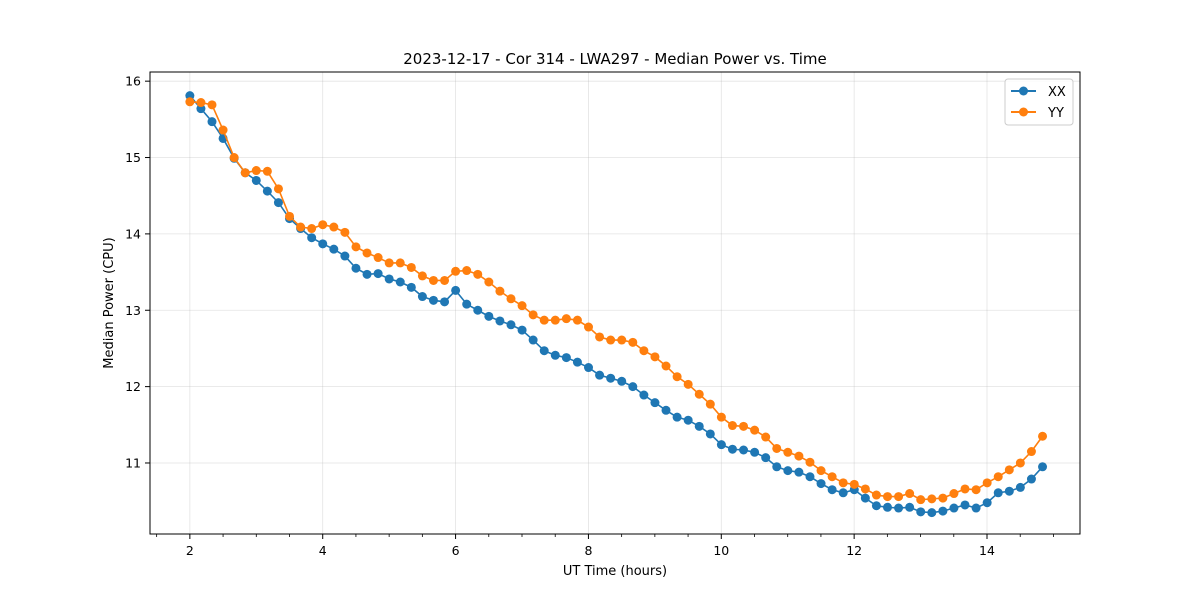 Image resolution: width=1200 pixels, height=604 pixels. What do you see at coordinates (1023, 91) in the screenshot?
I see `legend-swatch-marker-xx` at bounding box center [1023, 91].